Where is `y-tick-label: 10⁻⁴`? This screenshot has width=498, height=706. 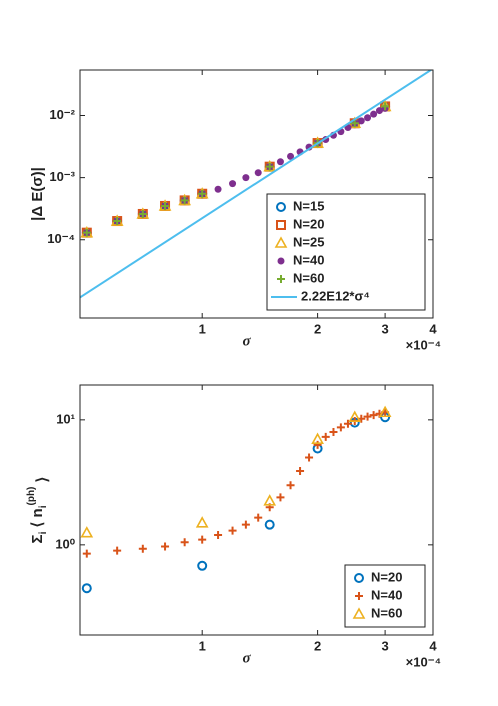 y-tick-label: 10⁻⁴ is located at coordinates (61, 238).